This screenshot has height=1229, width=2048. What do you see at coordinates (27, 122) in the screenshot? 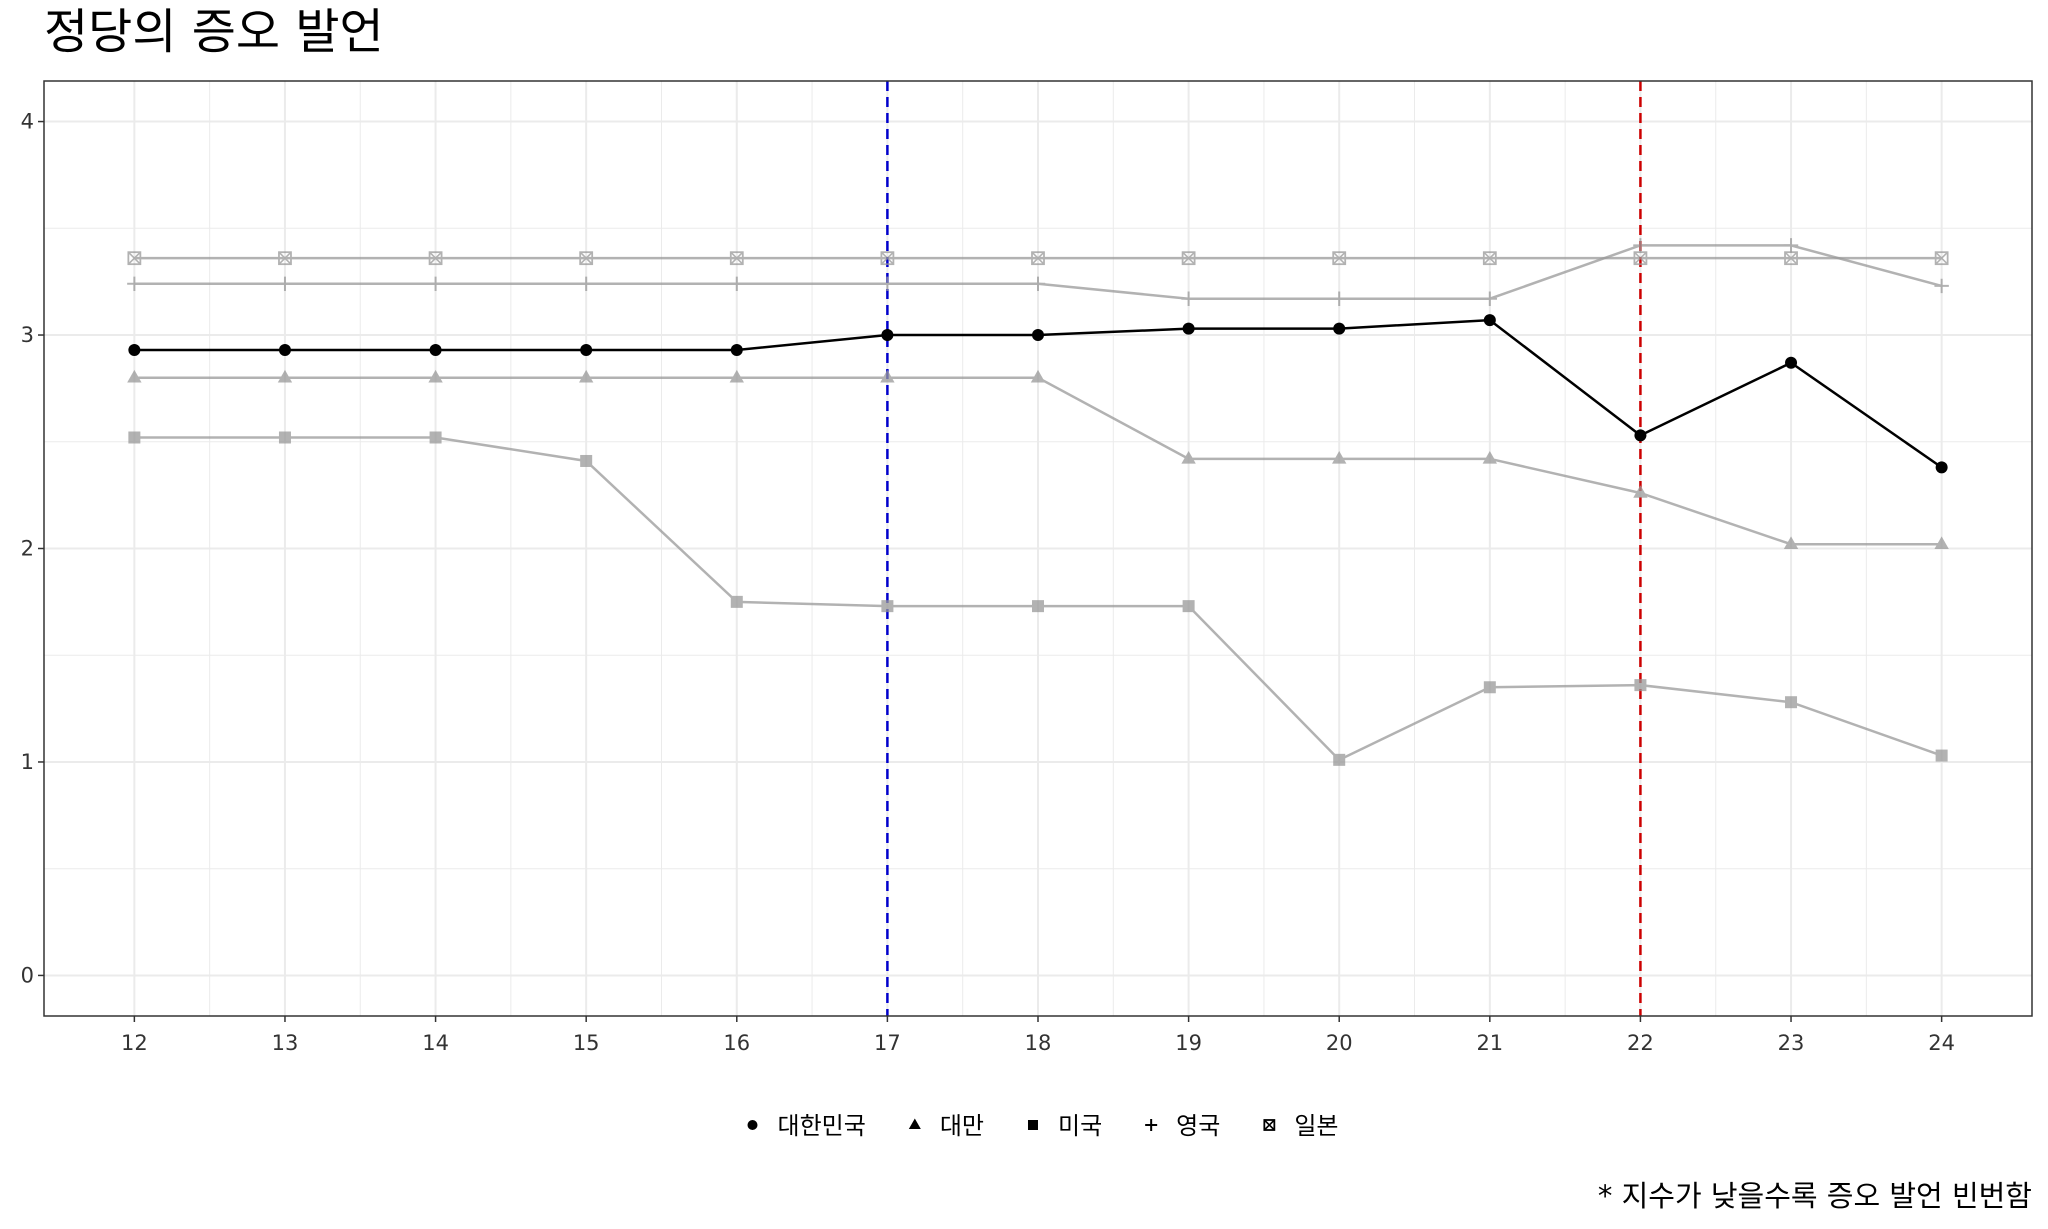
I see `y-tick-label: 4` at bounding box center [27, 122].